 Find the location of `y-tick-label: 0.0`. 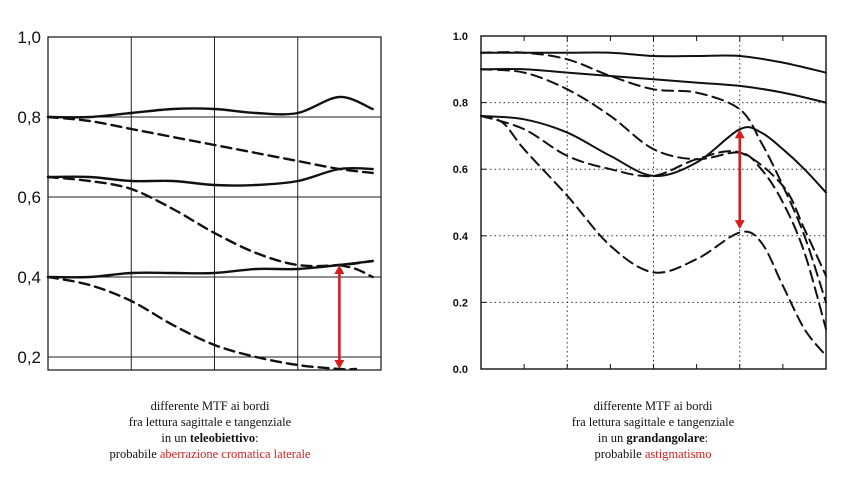

y-tick-label: 0.0 is located at coordinates (460, 370).